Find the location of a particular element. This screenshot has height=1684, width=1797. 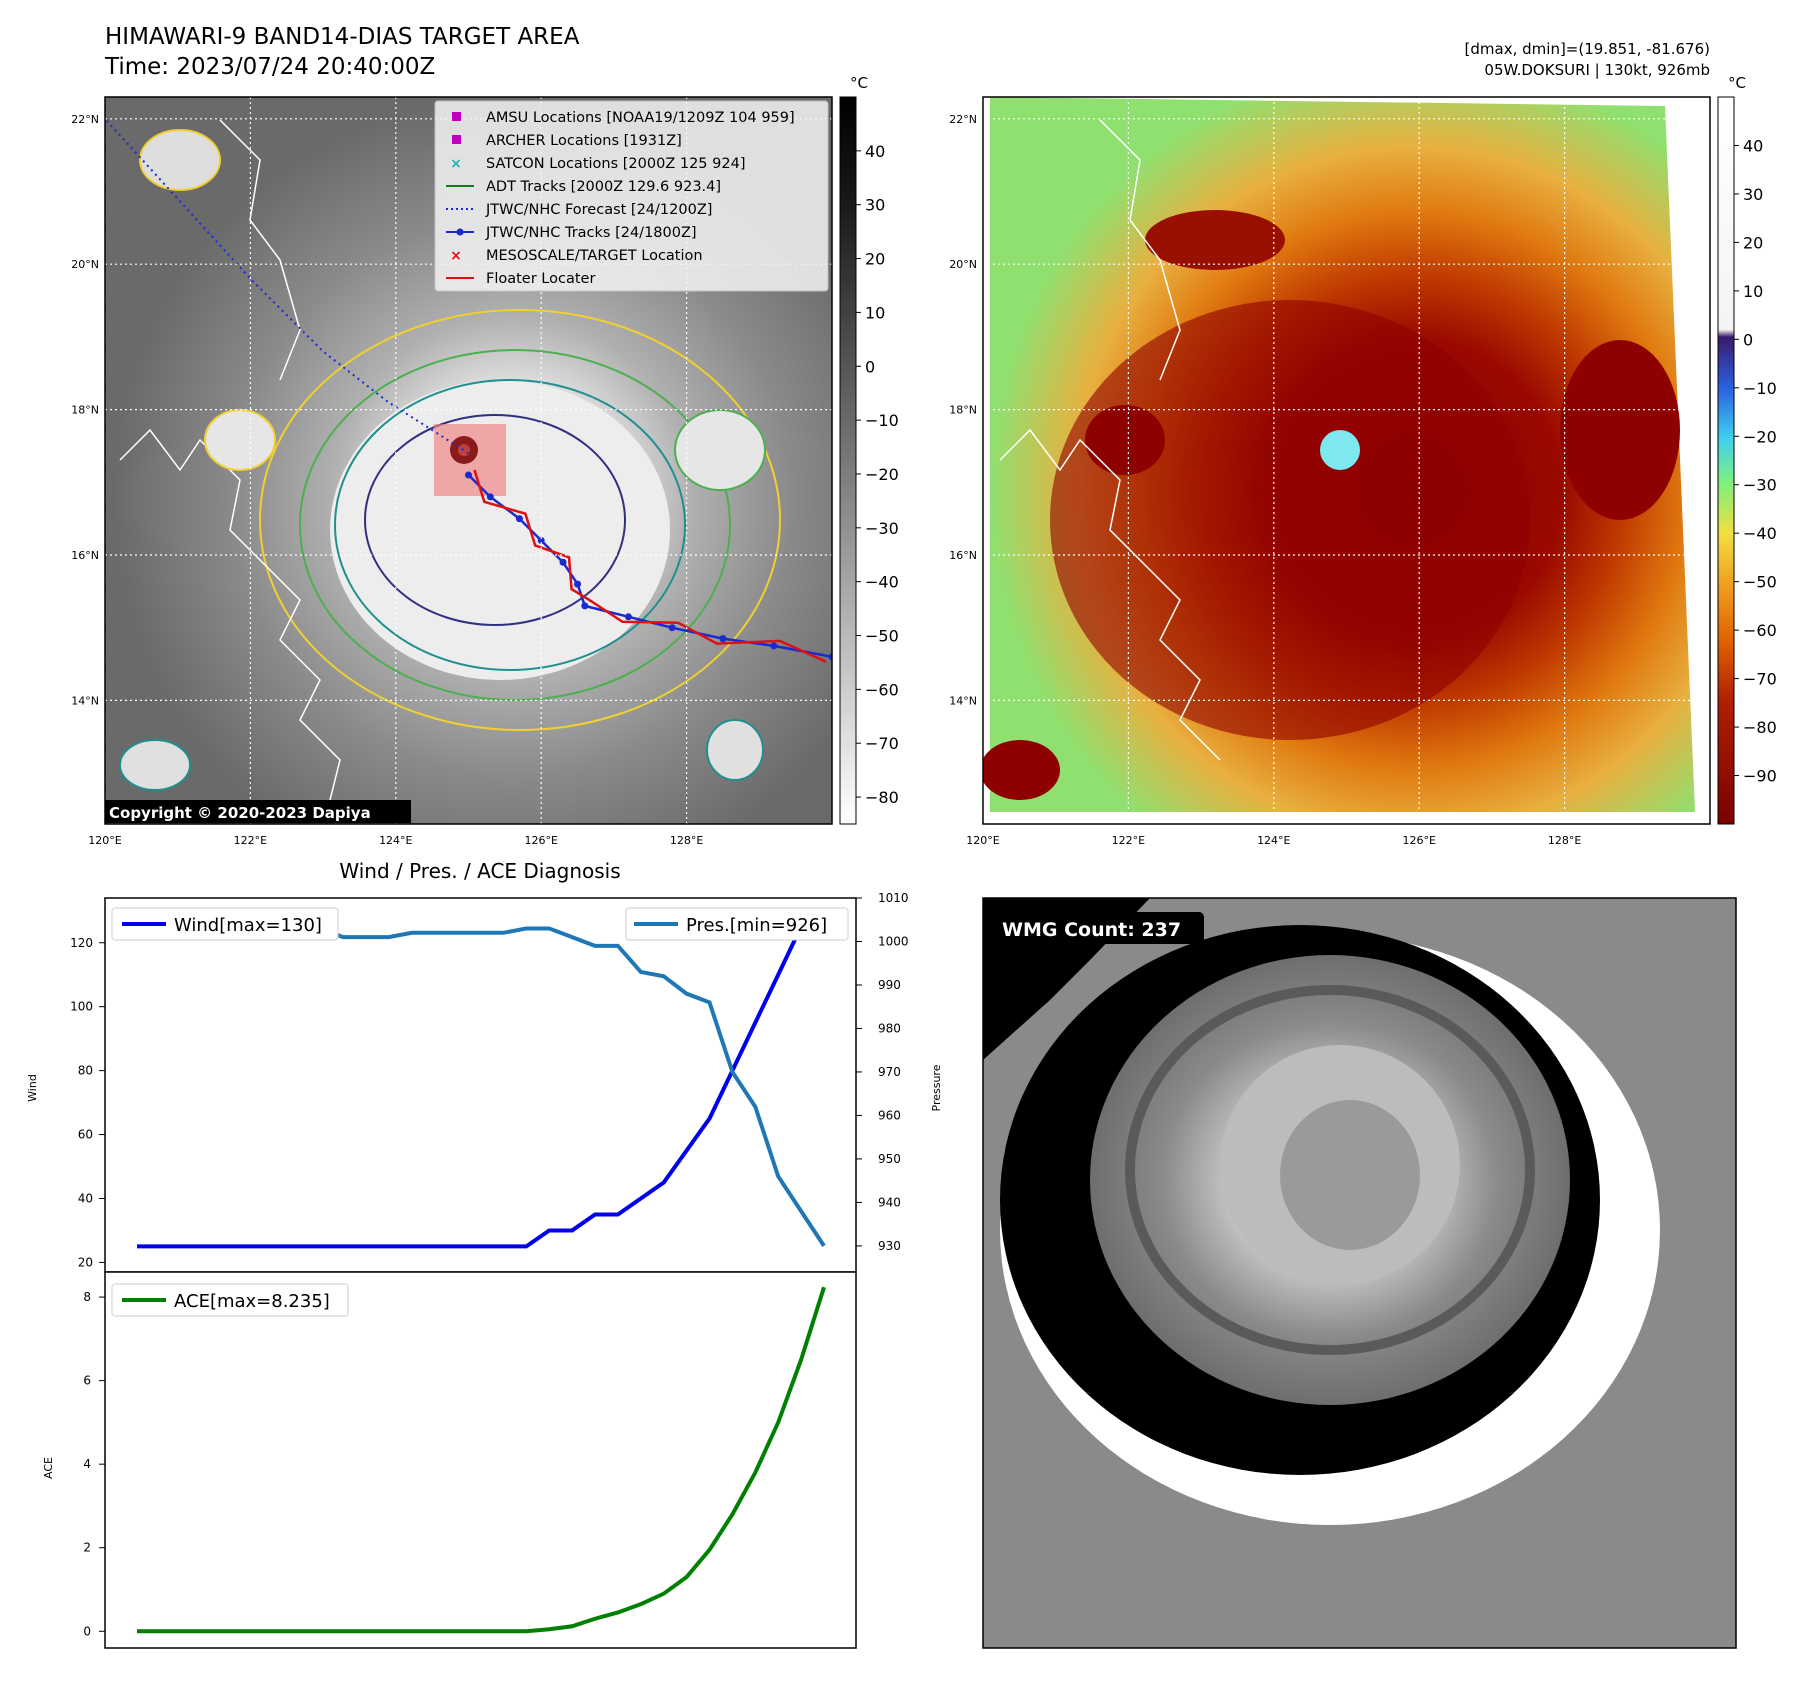

wind-legend-label: Wind[max=130] is located at coordinates (248, 925).